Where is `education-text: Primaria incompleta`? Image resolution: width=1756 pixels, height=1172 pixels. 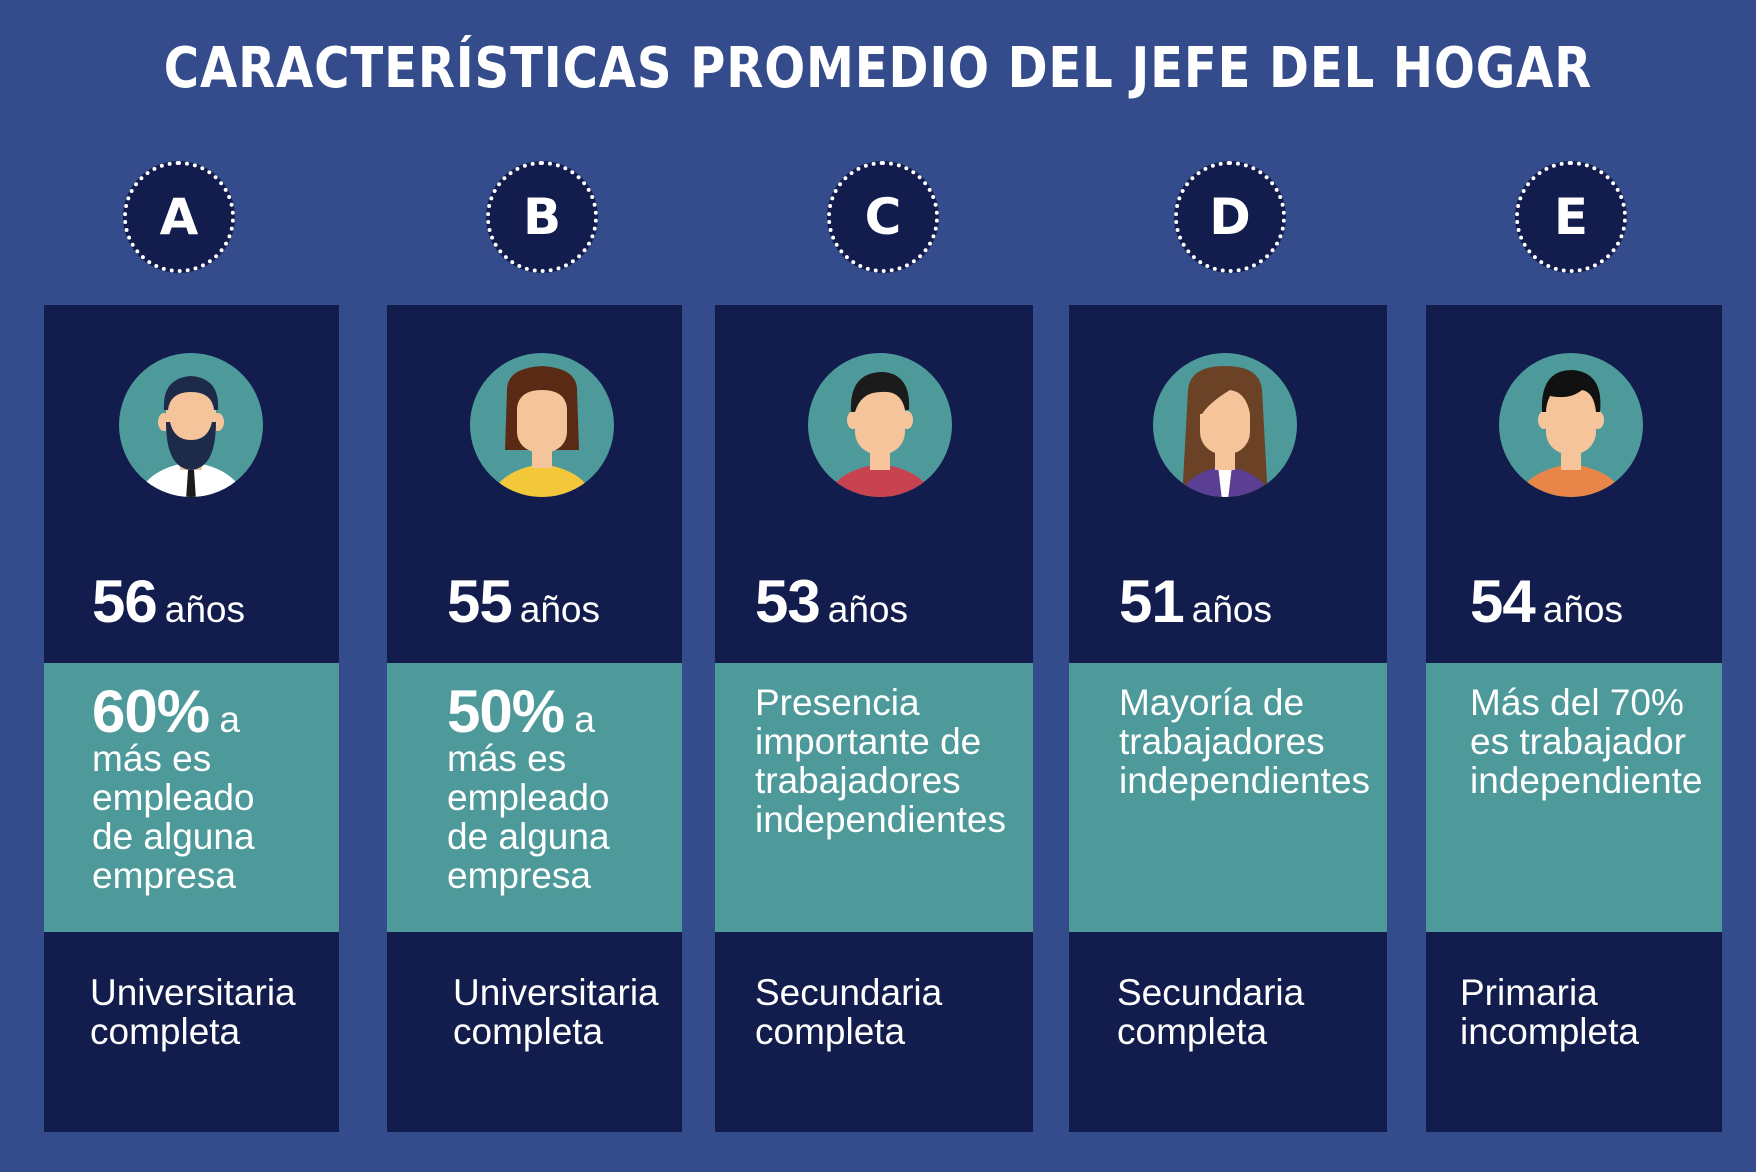 education-text: Primaria incompleta is located at coordinates (1549, 1012).